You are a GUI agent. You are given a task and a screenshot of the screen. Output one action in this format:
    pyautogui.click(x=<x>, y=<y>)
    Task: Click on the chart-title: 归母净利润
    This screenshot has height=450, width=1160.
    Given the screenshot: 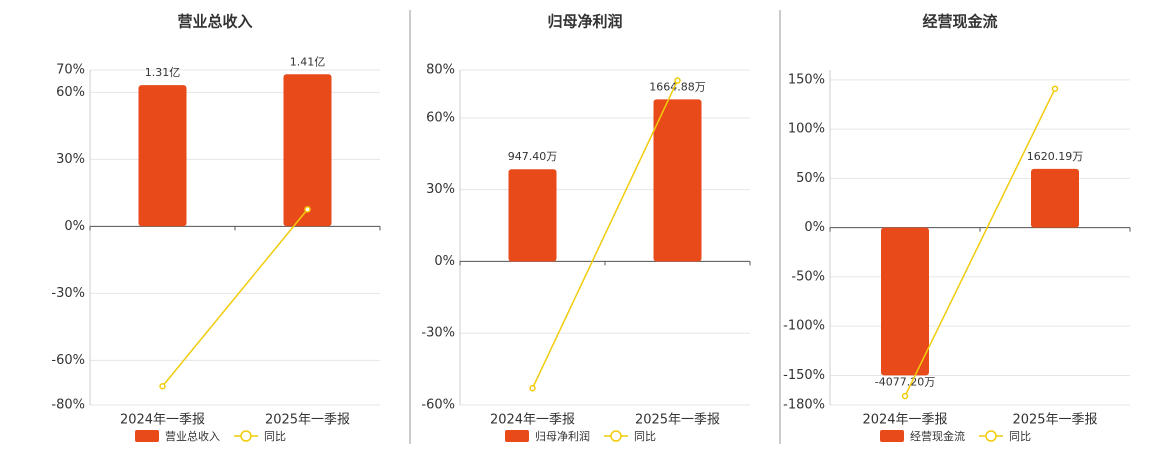 What is the action you would take?
    pyautogui.click(x=584, y=22)
    